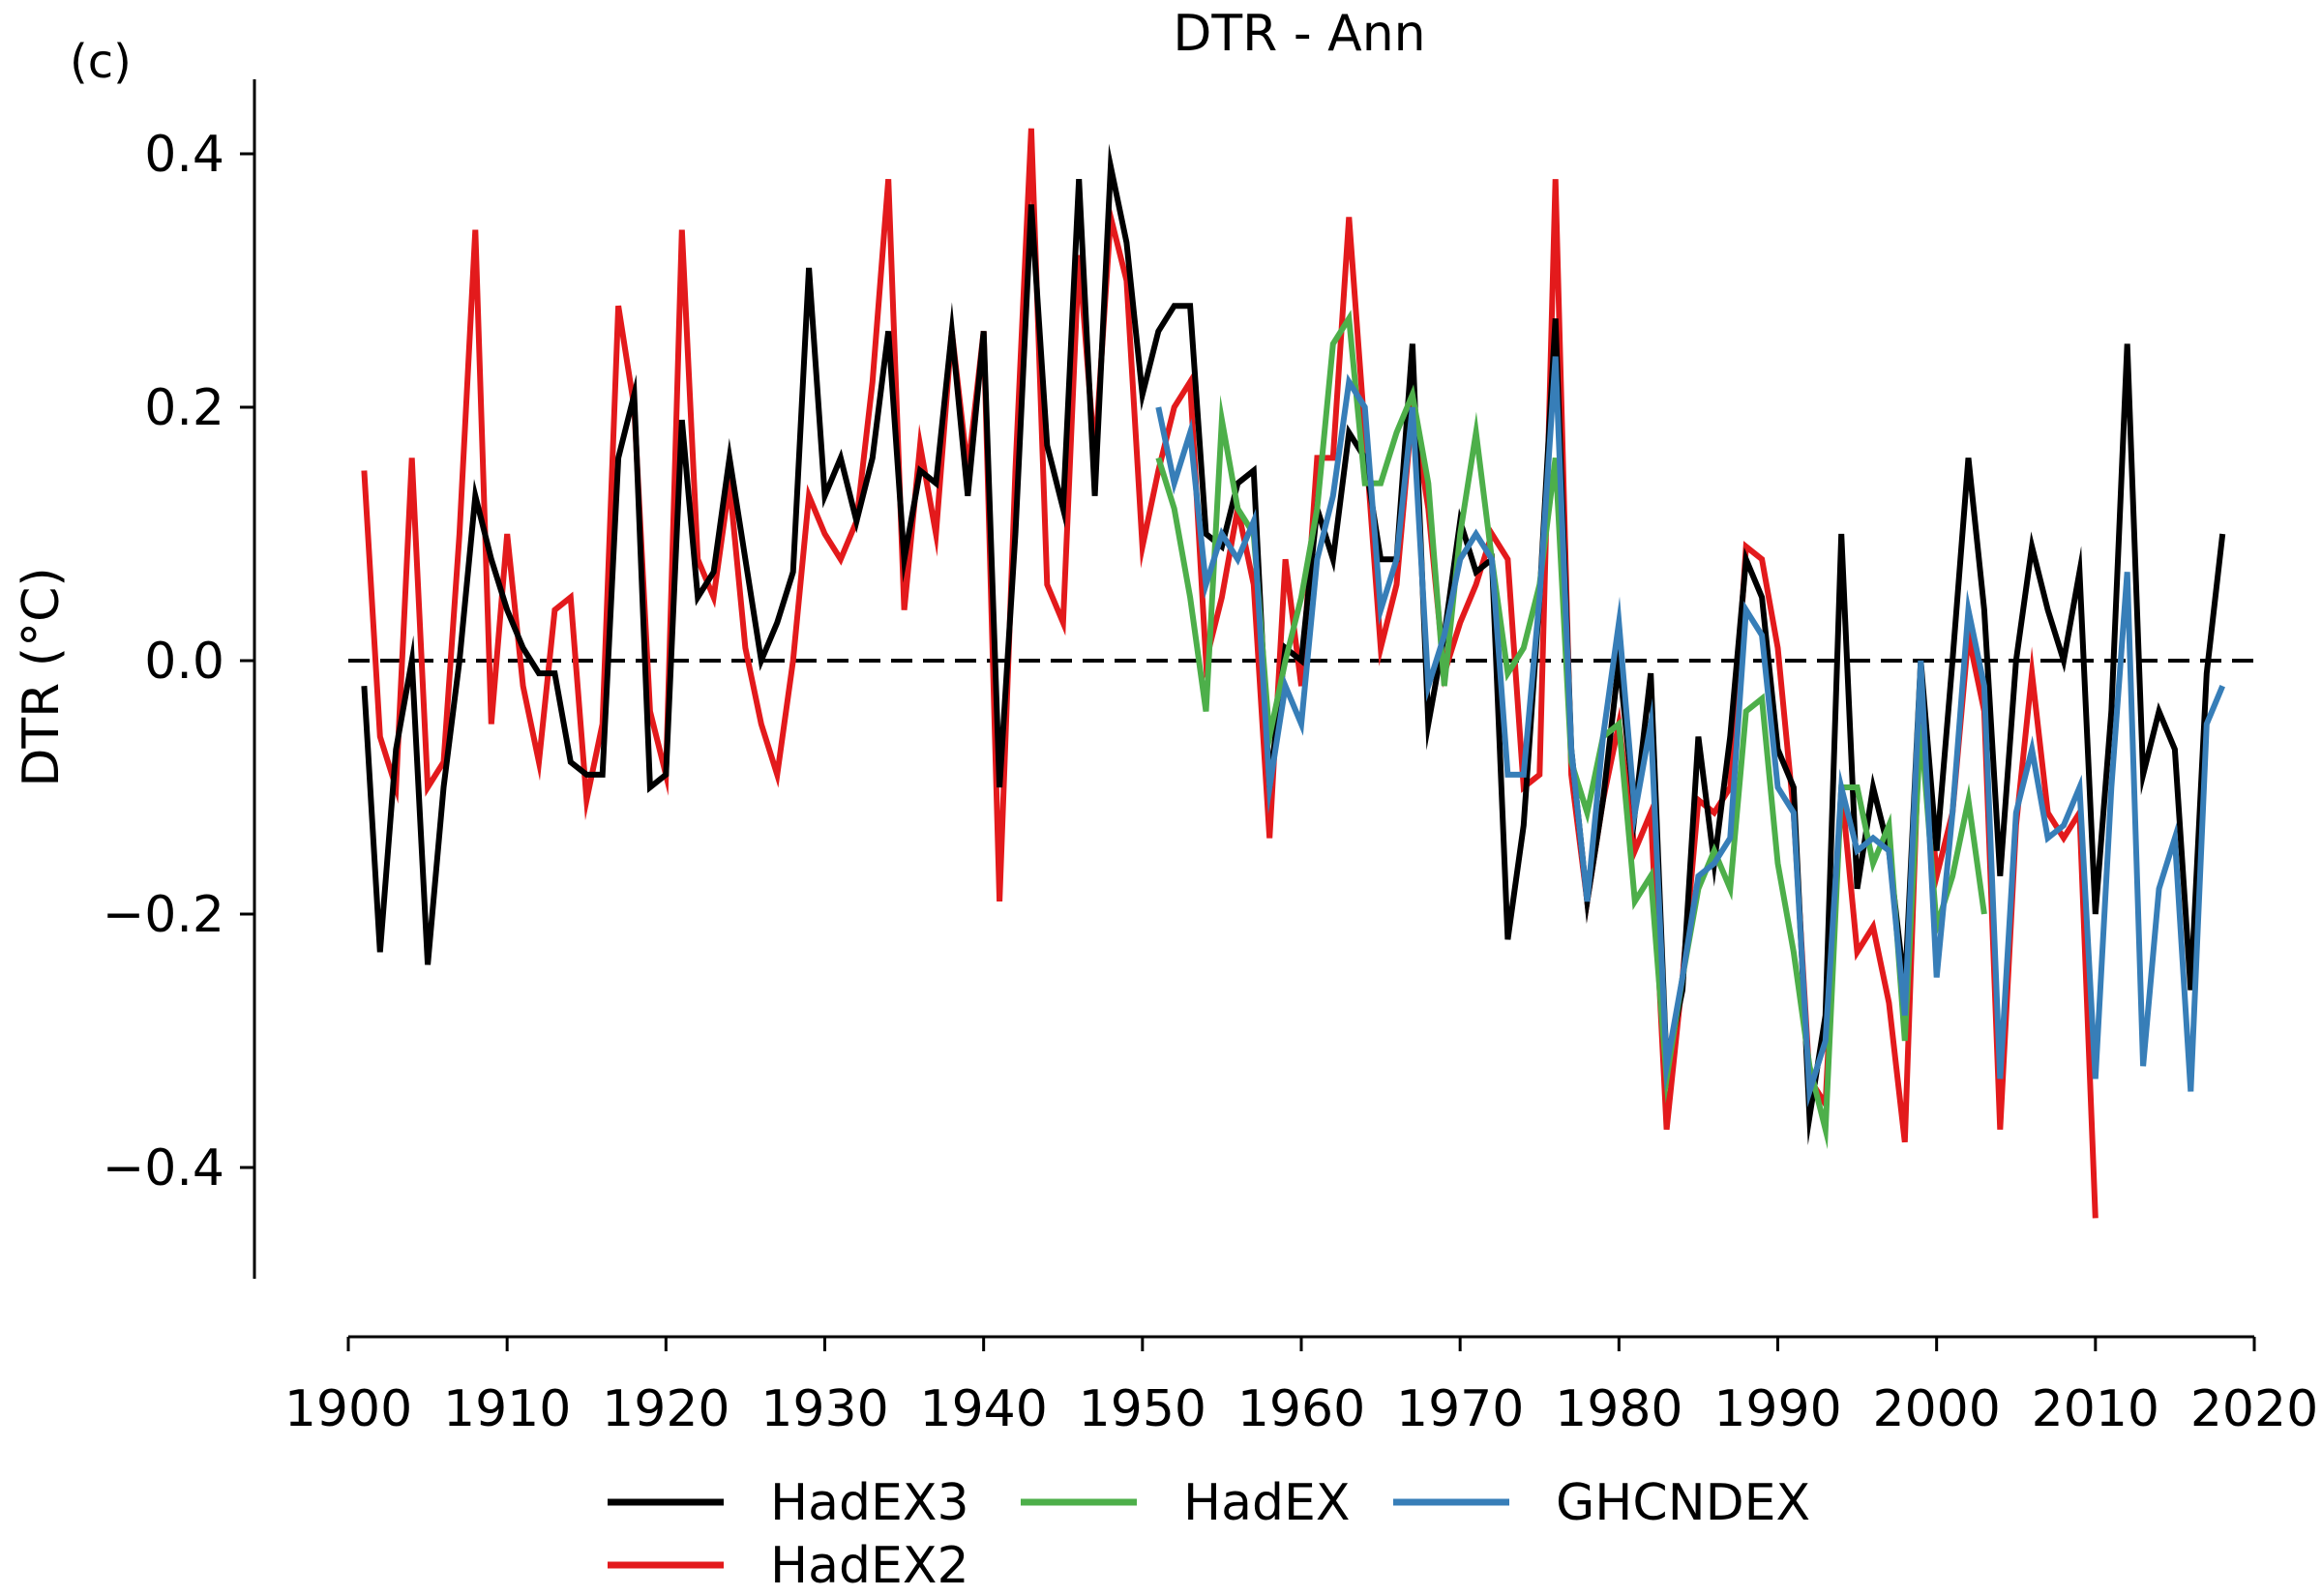 This screenshot has width=2322, height=1596. I want to click on x-tick-label: 1940, so click(983, 1409).